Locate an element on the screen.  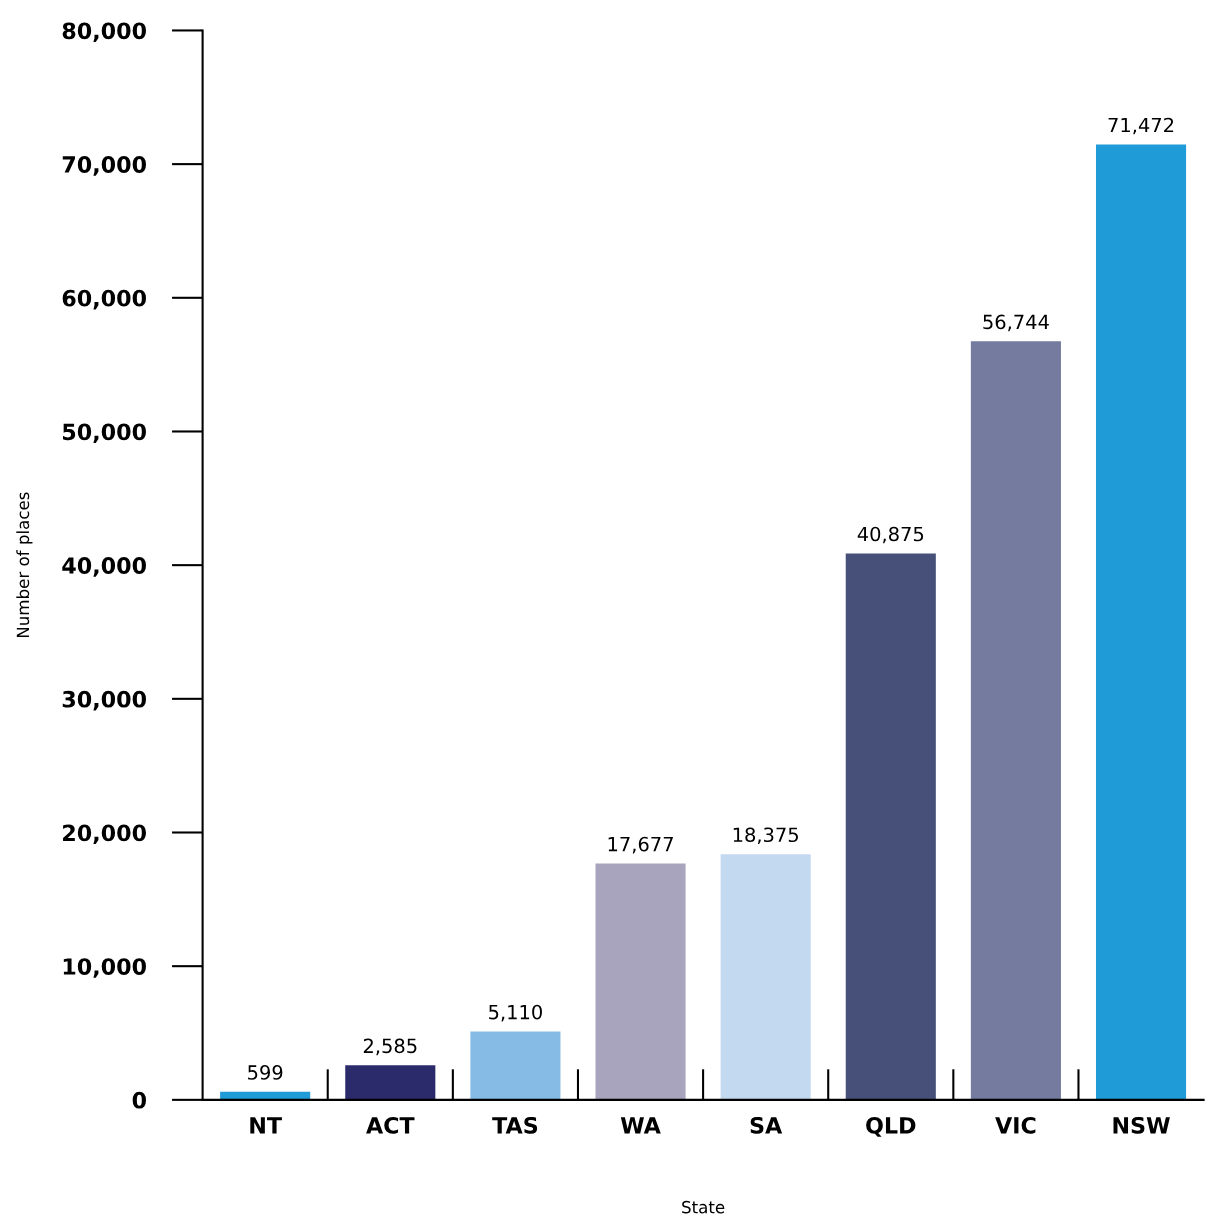
data-label: 56,744 is located at coordinates (1016, 323).